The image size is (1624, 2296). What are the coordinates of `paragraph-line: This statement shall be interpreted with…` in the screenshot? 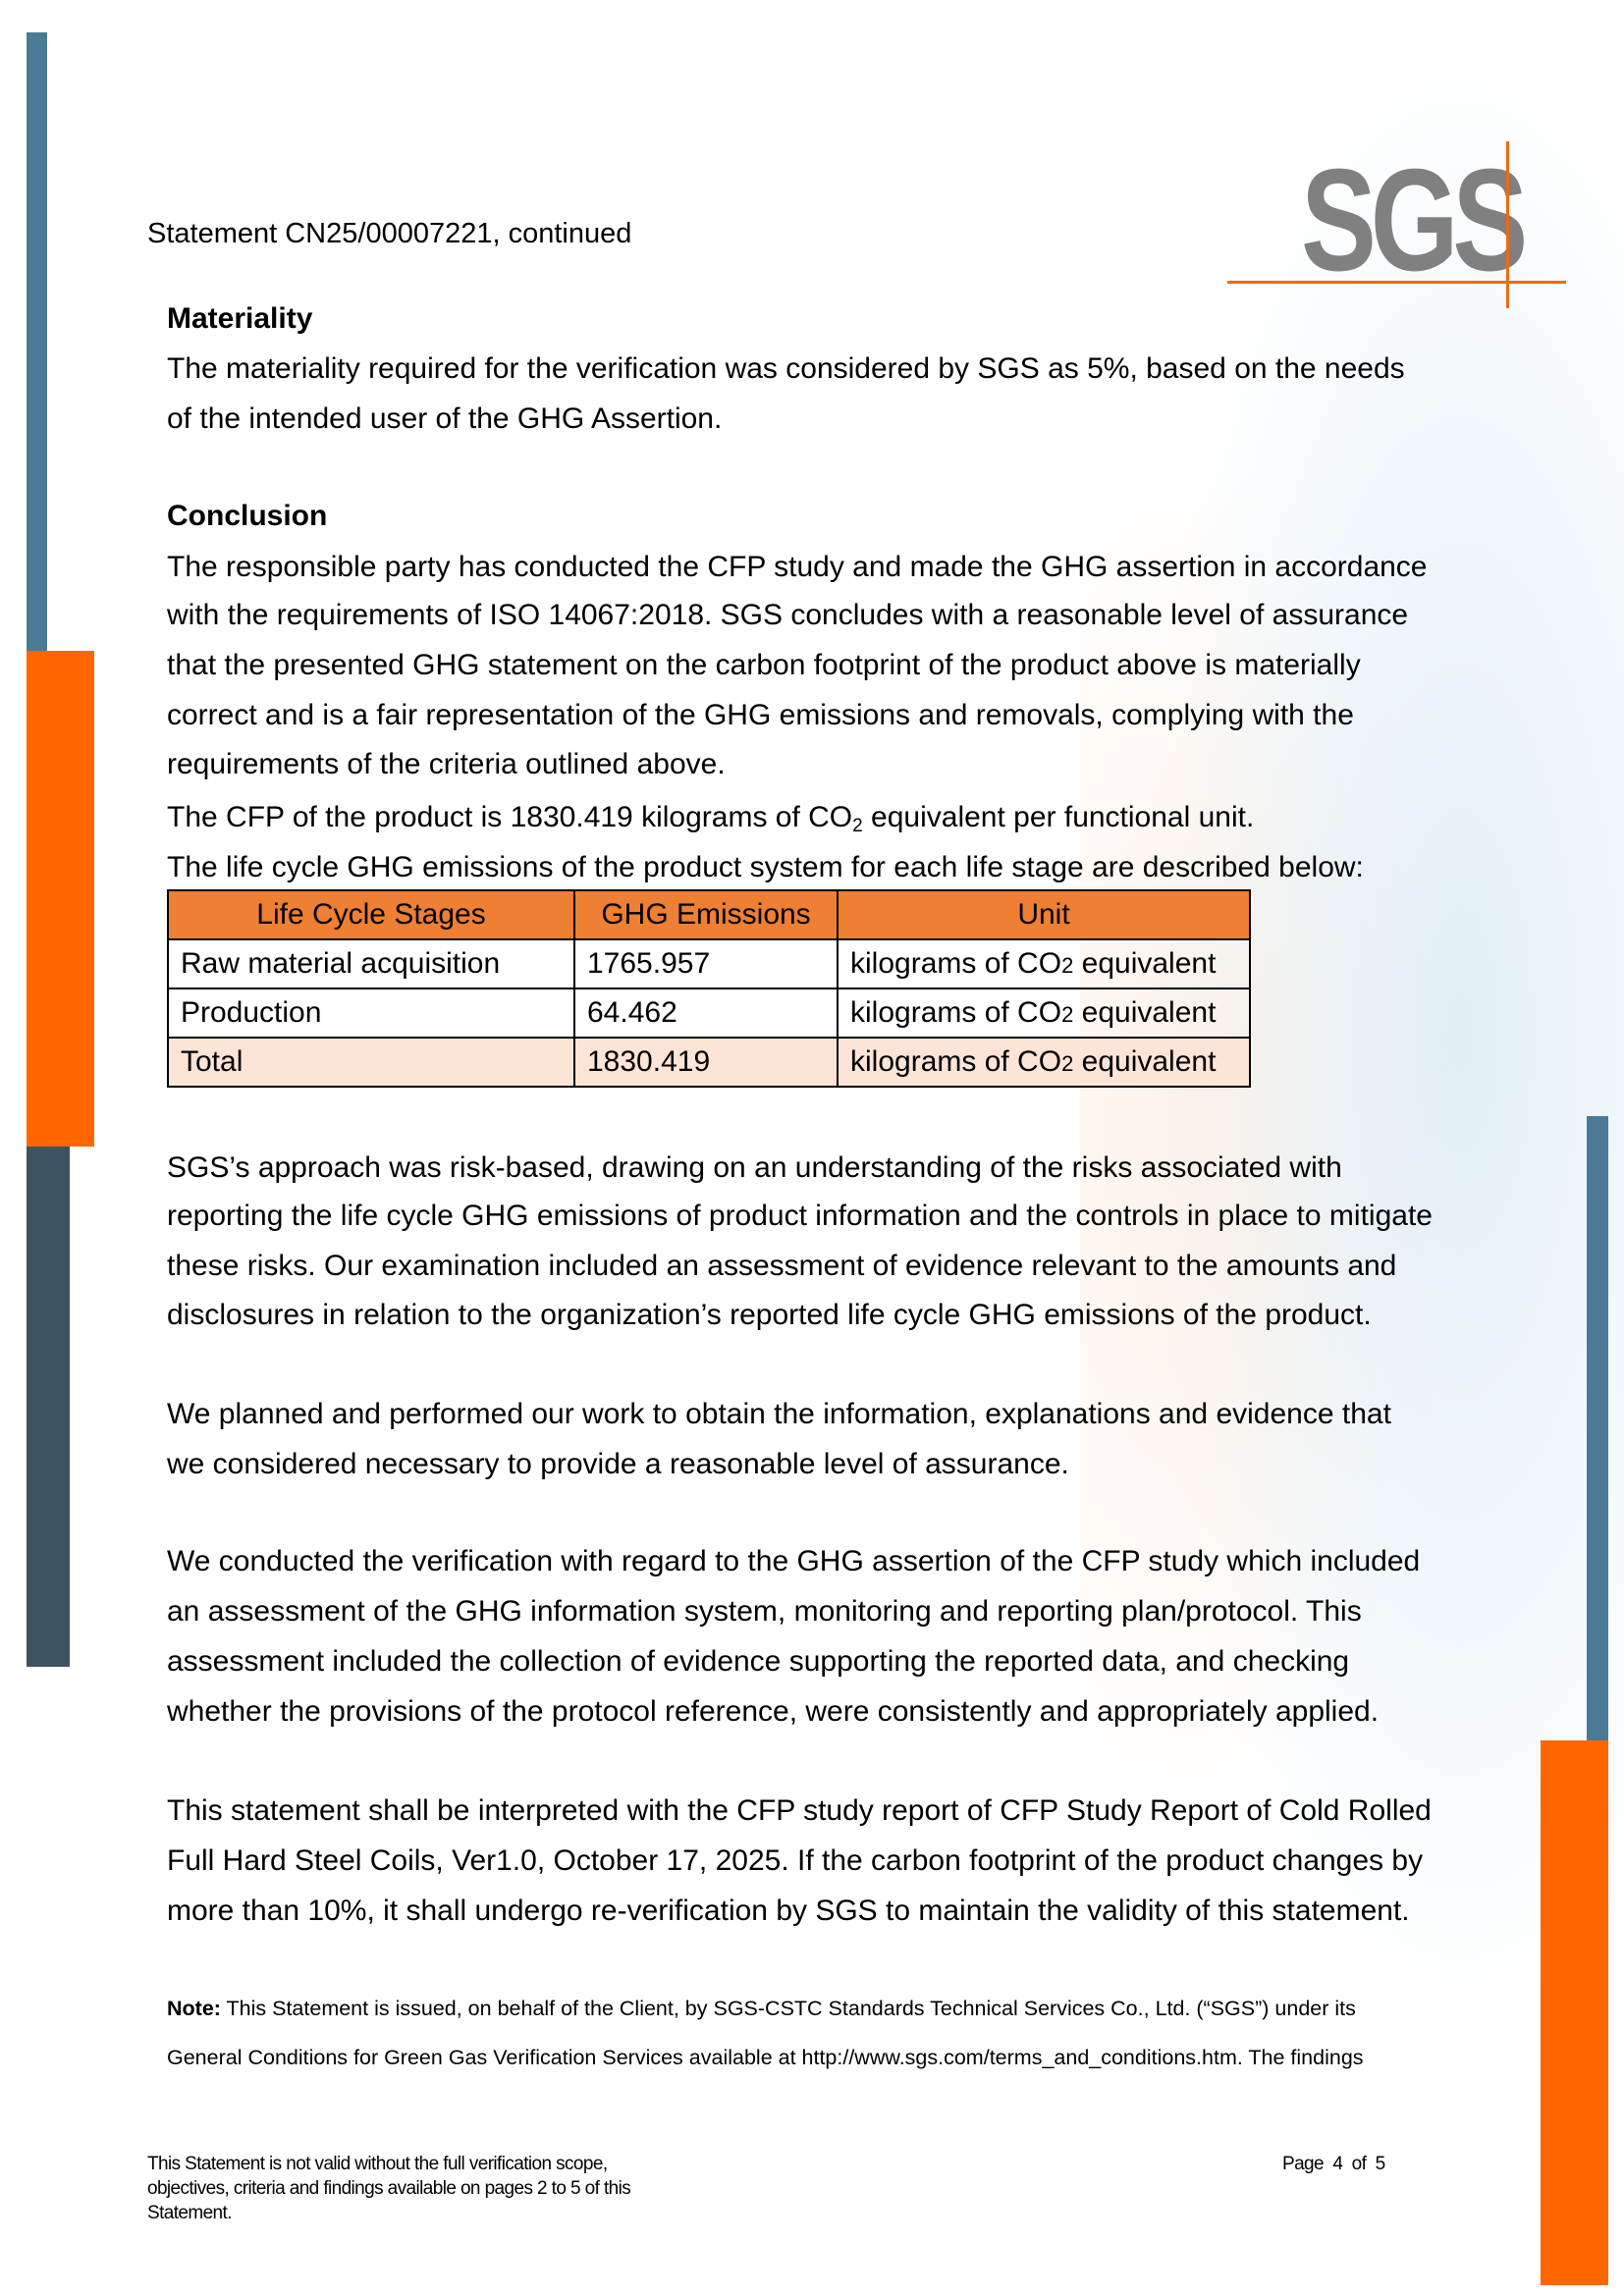 It's located at (799, 1811).